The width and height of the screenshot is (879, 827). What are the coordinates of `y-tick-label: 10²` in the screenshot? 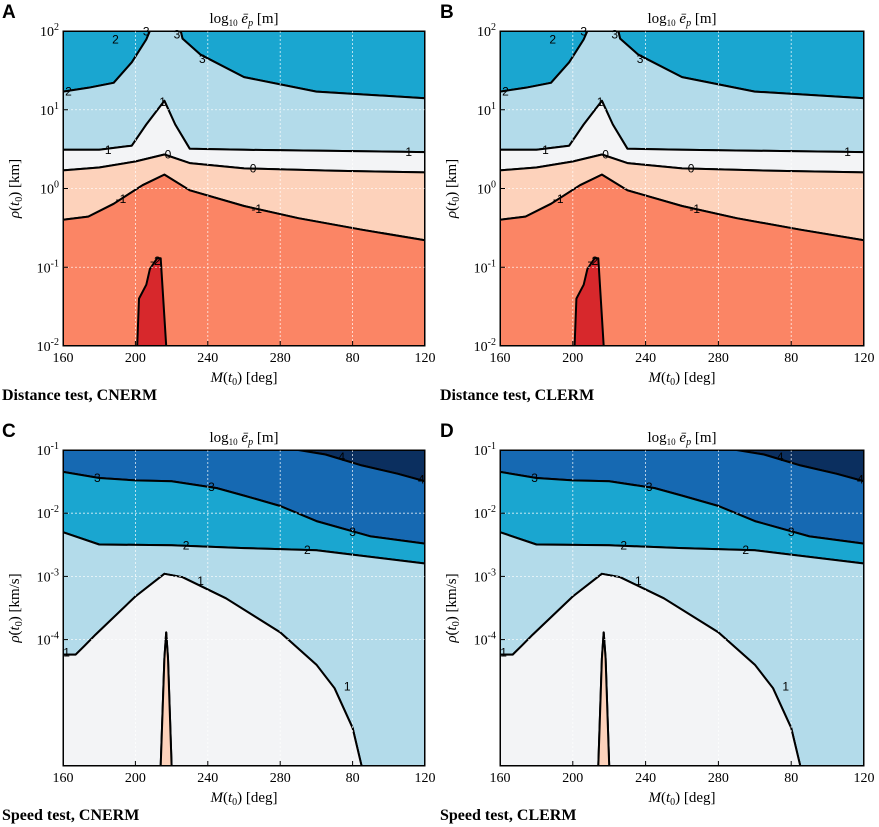 It's located at (486, 31).